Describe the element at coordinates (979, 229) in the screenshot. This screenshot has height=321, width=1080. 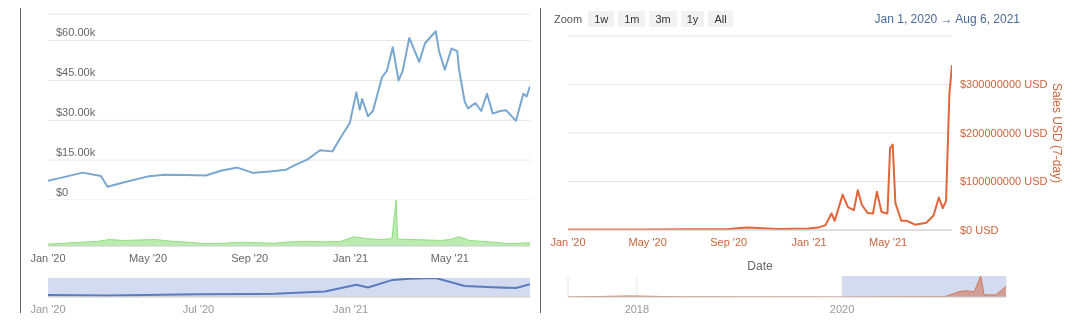
I see `y-tick-label: $0 USD` at that location.